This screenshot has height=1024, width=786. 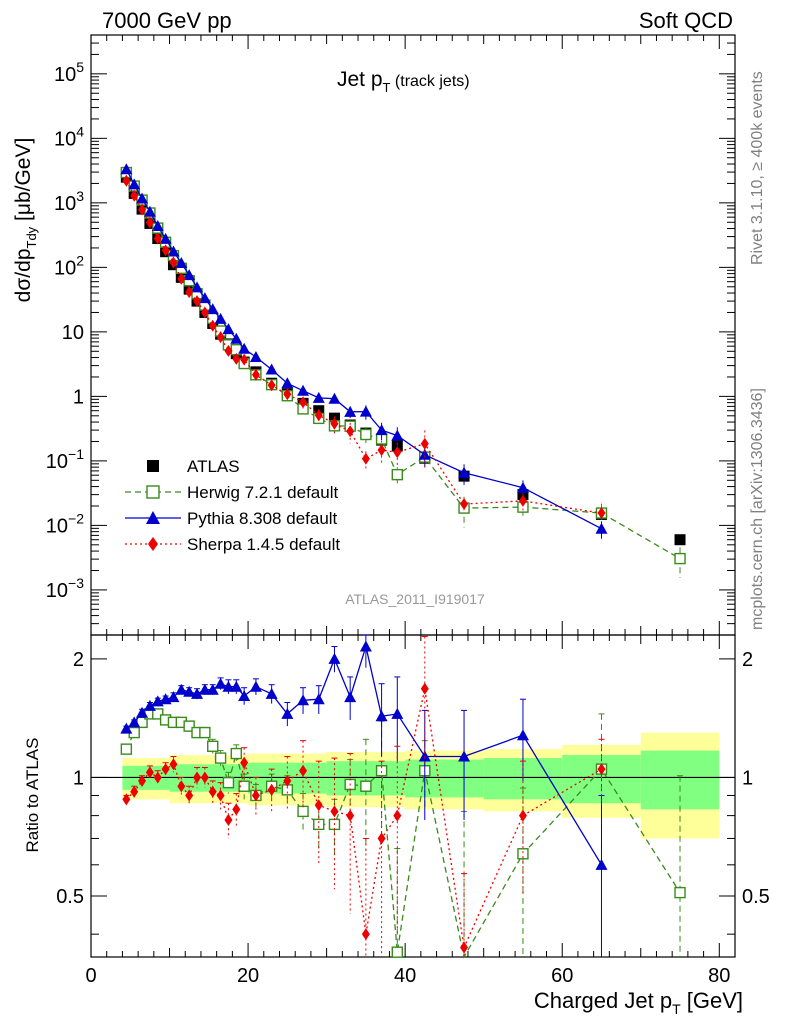 I want to click on main-y-tick-label-5: 10², so click(x=69, y=265).